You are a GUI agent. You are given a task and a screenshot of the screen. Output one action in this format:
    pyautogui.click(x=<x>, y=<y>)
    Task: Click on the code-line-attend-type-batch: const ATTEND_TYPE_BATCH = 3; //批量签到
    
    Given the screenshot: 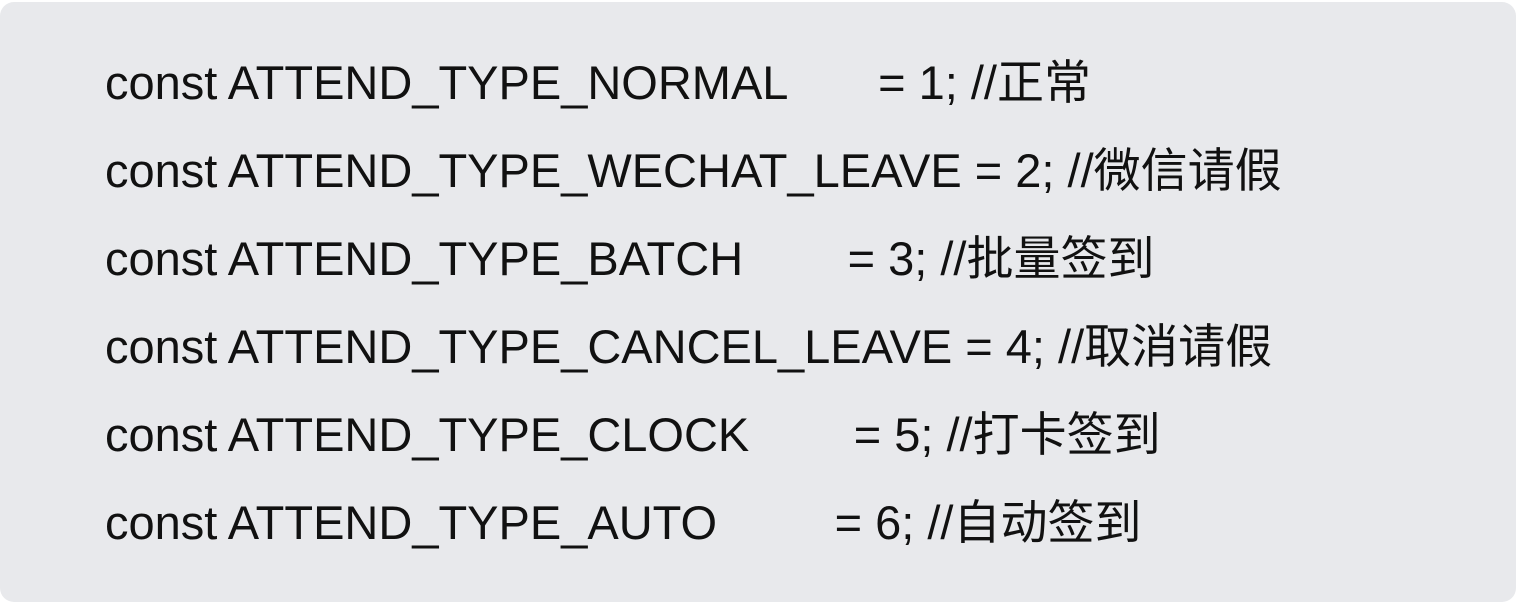 What is the action you would take?
    pyautogui.click(x=630, y=258)
    